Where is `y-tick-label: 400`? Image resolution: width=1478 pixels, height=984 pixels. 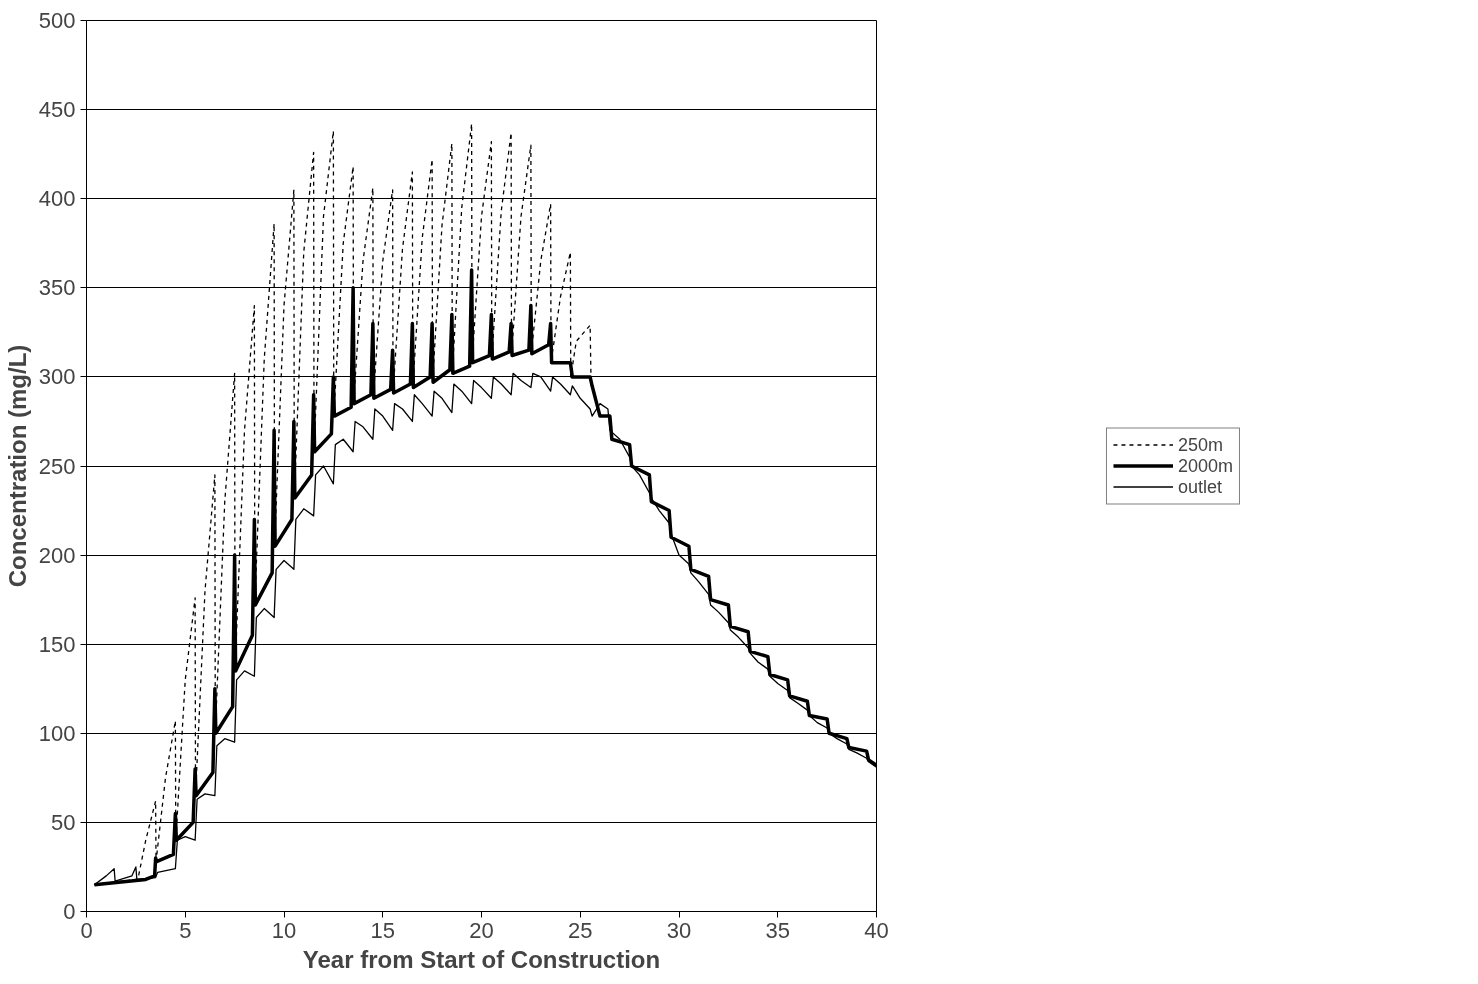 y-tick-label: 400 is located at coordinates (57, 199).